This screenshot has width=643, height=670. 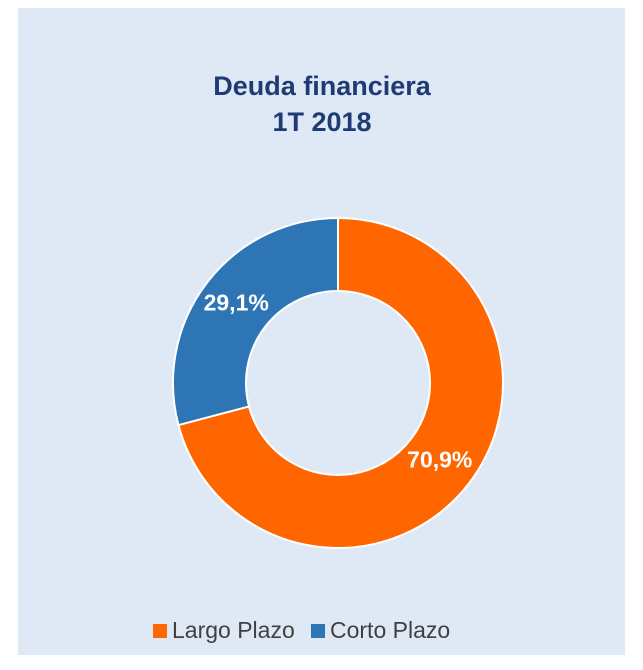 What do you see at coordinates (233, 630) in the screenshot?
I see `legend-label: Largo Plazo` at bounding box center [233, 630].